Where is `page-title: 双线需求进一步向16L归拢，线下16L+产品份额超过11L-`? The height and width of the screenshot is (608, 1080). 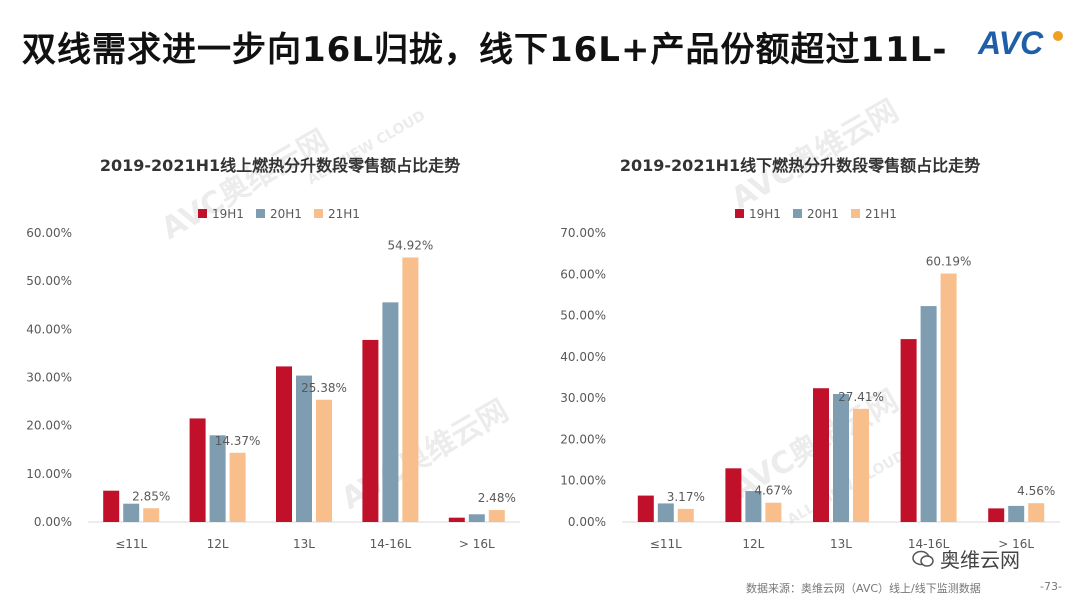
page-title: 双线需求进一步向16L归拢，线下16L+产品份额超过11L- is located at coordinates (485, 50).